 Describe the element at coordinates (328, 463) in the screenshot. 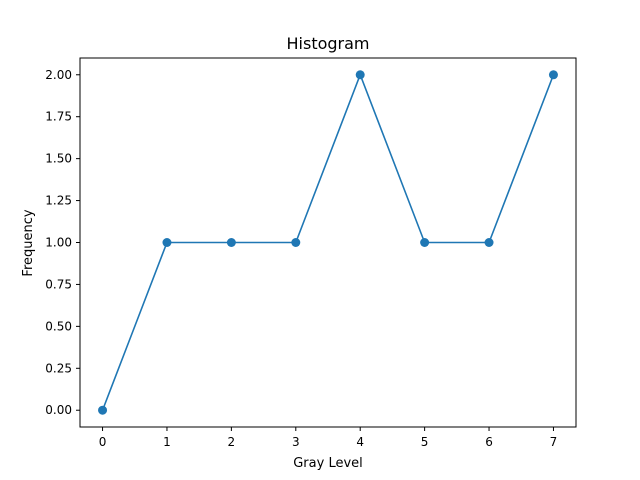

I see `x-axis-label: Gray Level` at that location.